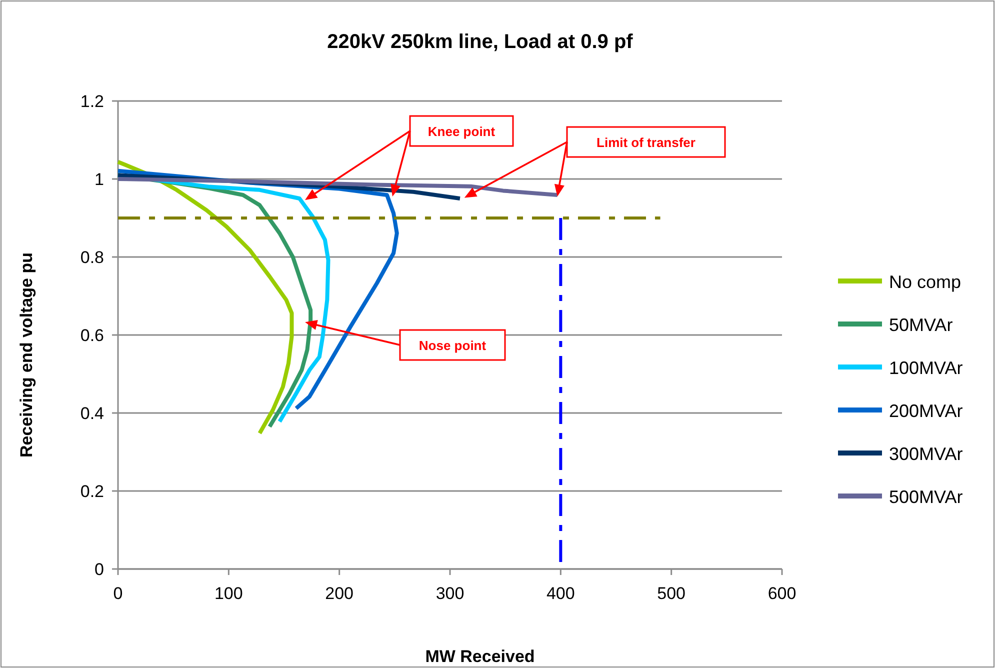  What do you see at coordinates (92, 335) in the screenshot?
I see `y-tick-label: 0.6` at bounding box center [92, 335].